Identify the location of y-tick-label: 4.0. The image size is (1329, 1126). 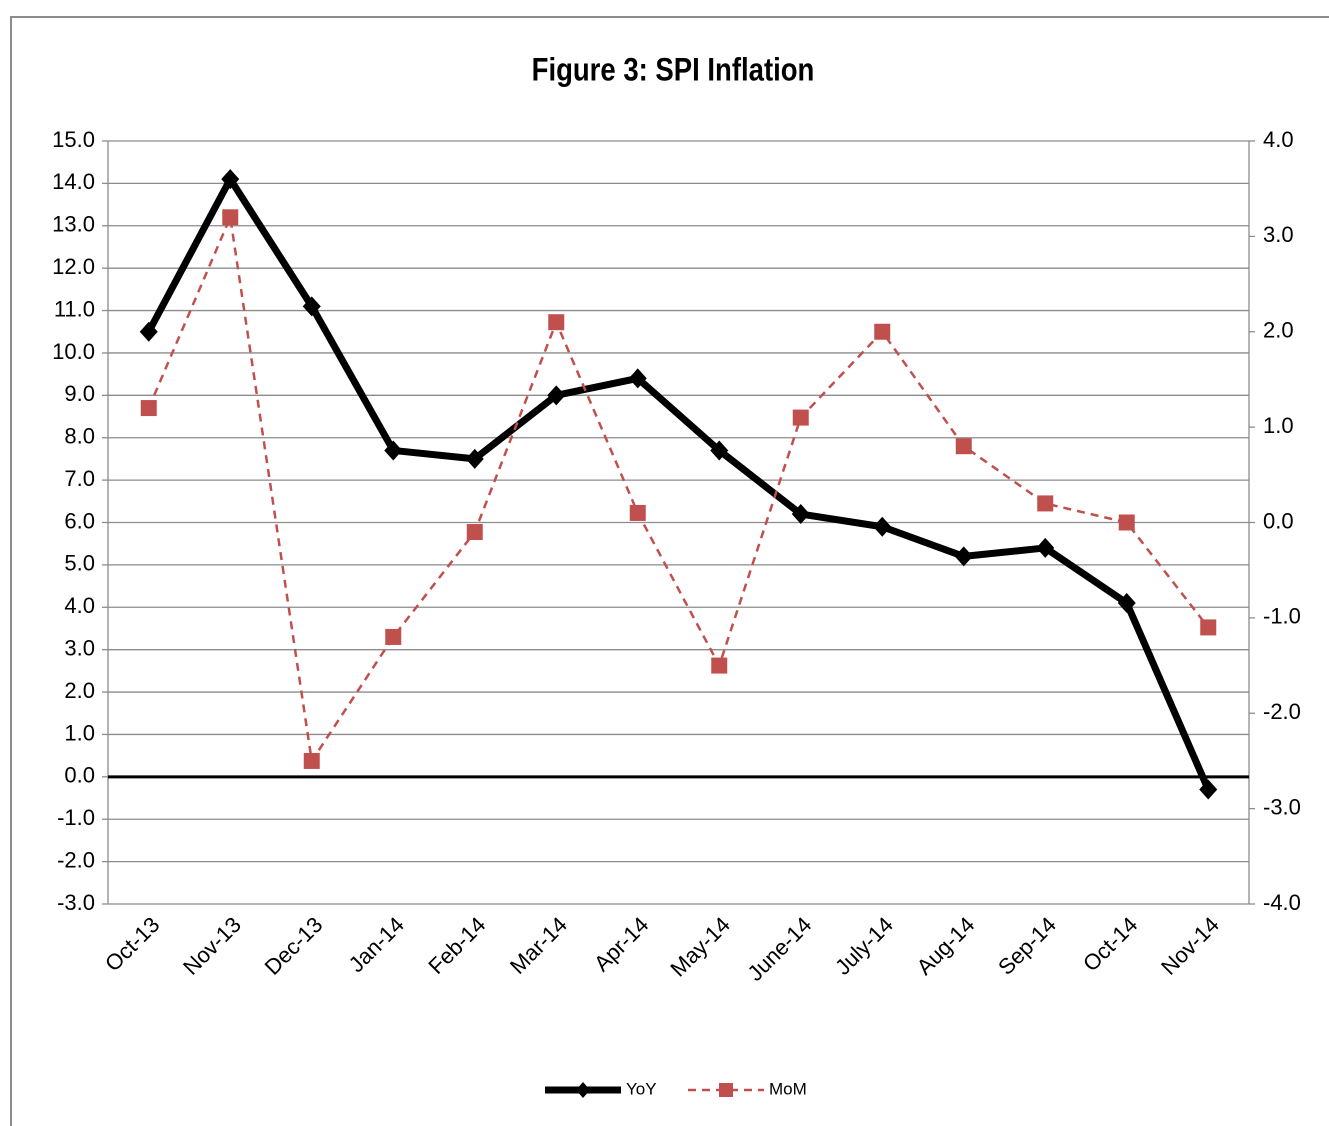
(79, 605).